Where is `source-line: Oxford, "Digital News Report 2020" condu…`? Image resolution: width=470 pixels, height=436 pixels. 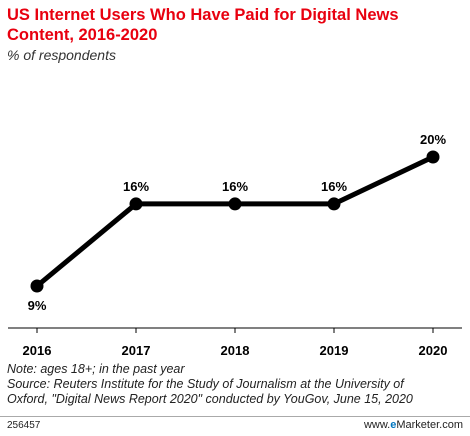
source-line: Oxford, "Digital News Report 2020" condu… is located at coordinates (210, 399).